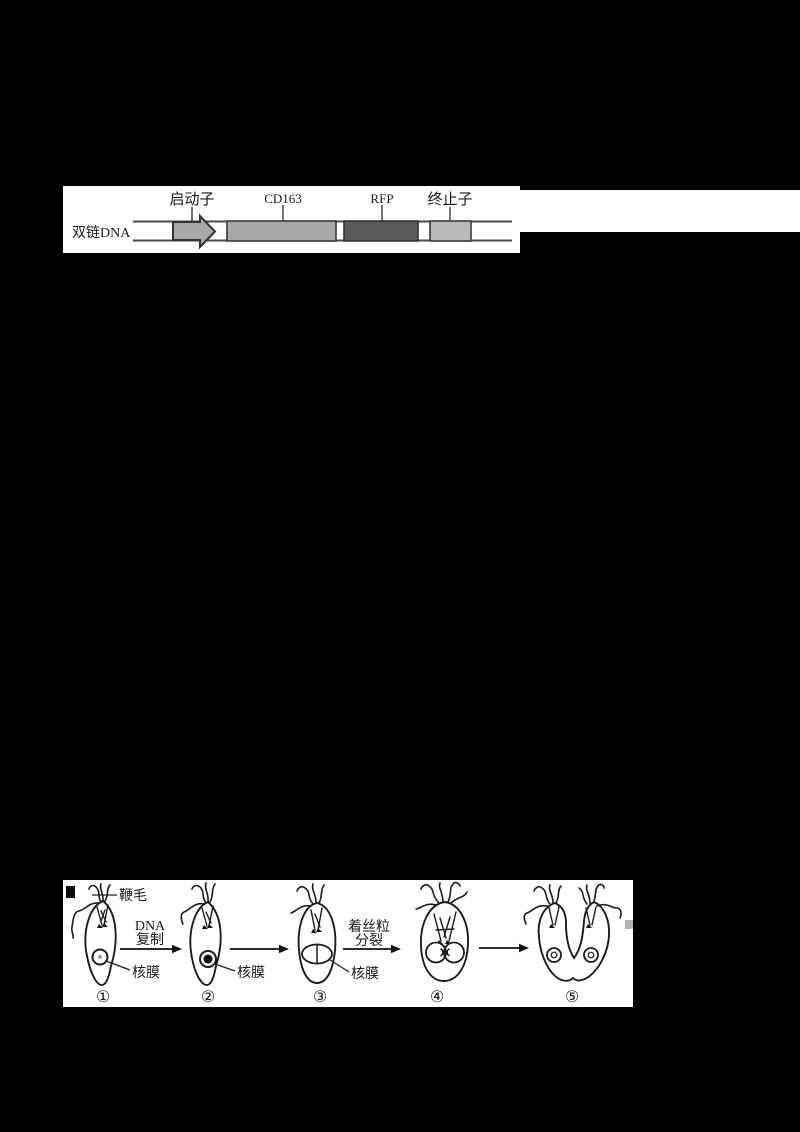  What do you see at coordinates (251, 973) in the screenshot?
I see `nuclear-membrane-label-2: 核膜` at bounding box center [251, 973].